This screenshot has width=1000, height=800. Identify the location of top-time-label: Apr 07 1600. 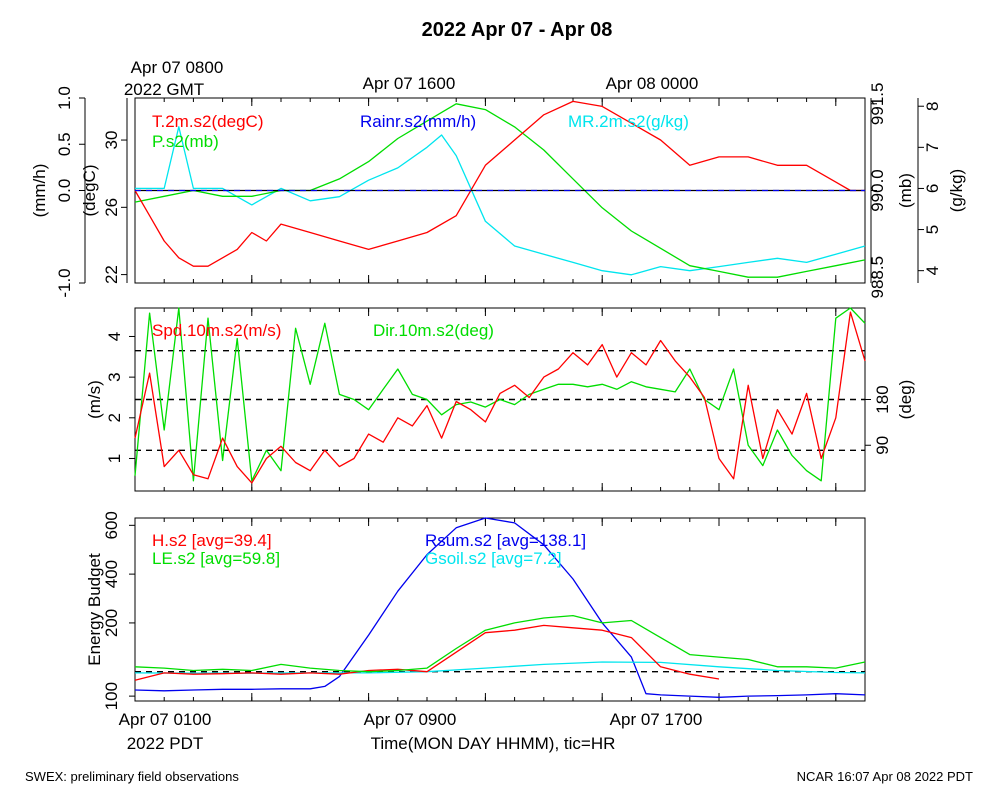
(409, 83).